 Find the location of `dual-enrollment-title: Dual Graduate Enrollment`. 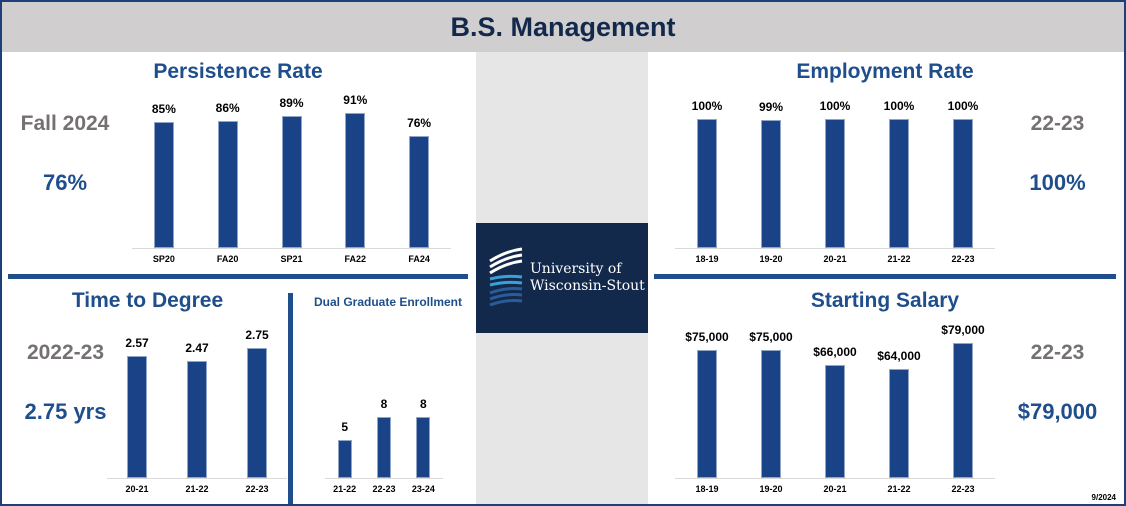

dual-enrollment-title: Dual Graduate Enrollment is located at coordinates (388, 302).